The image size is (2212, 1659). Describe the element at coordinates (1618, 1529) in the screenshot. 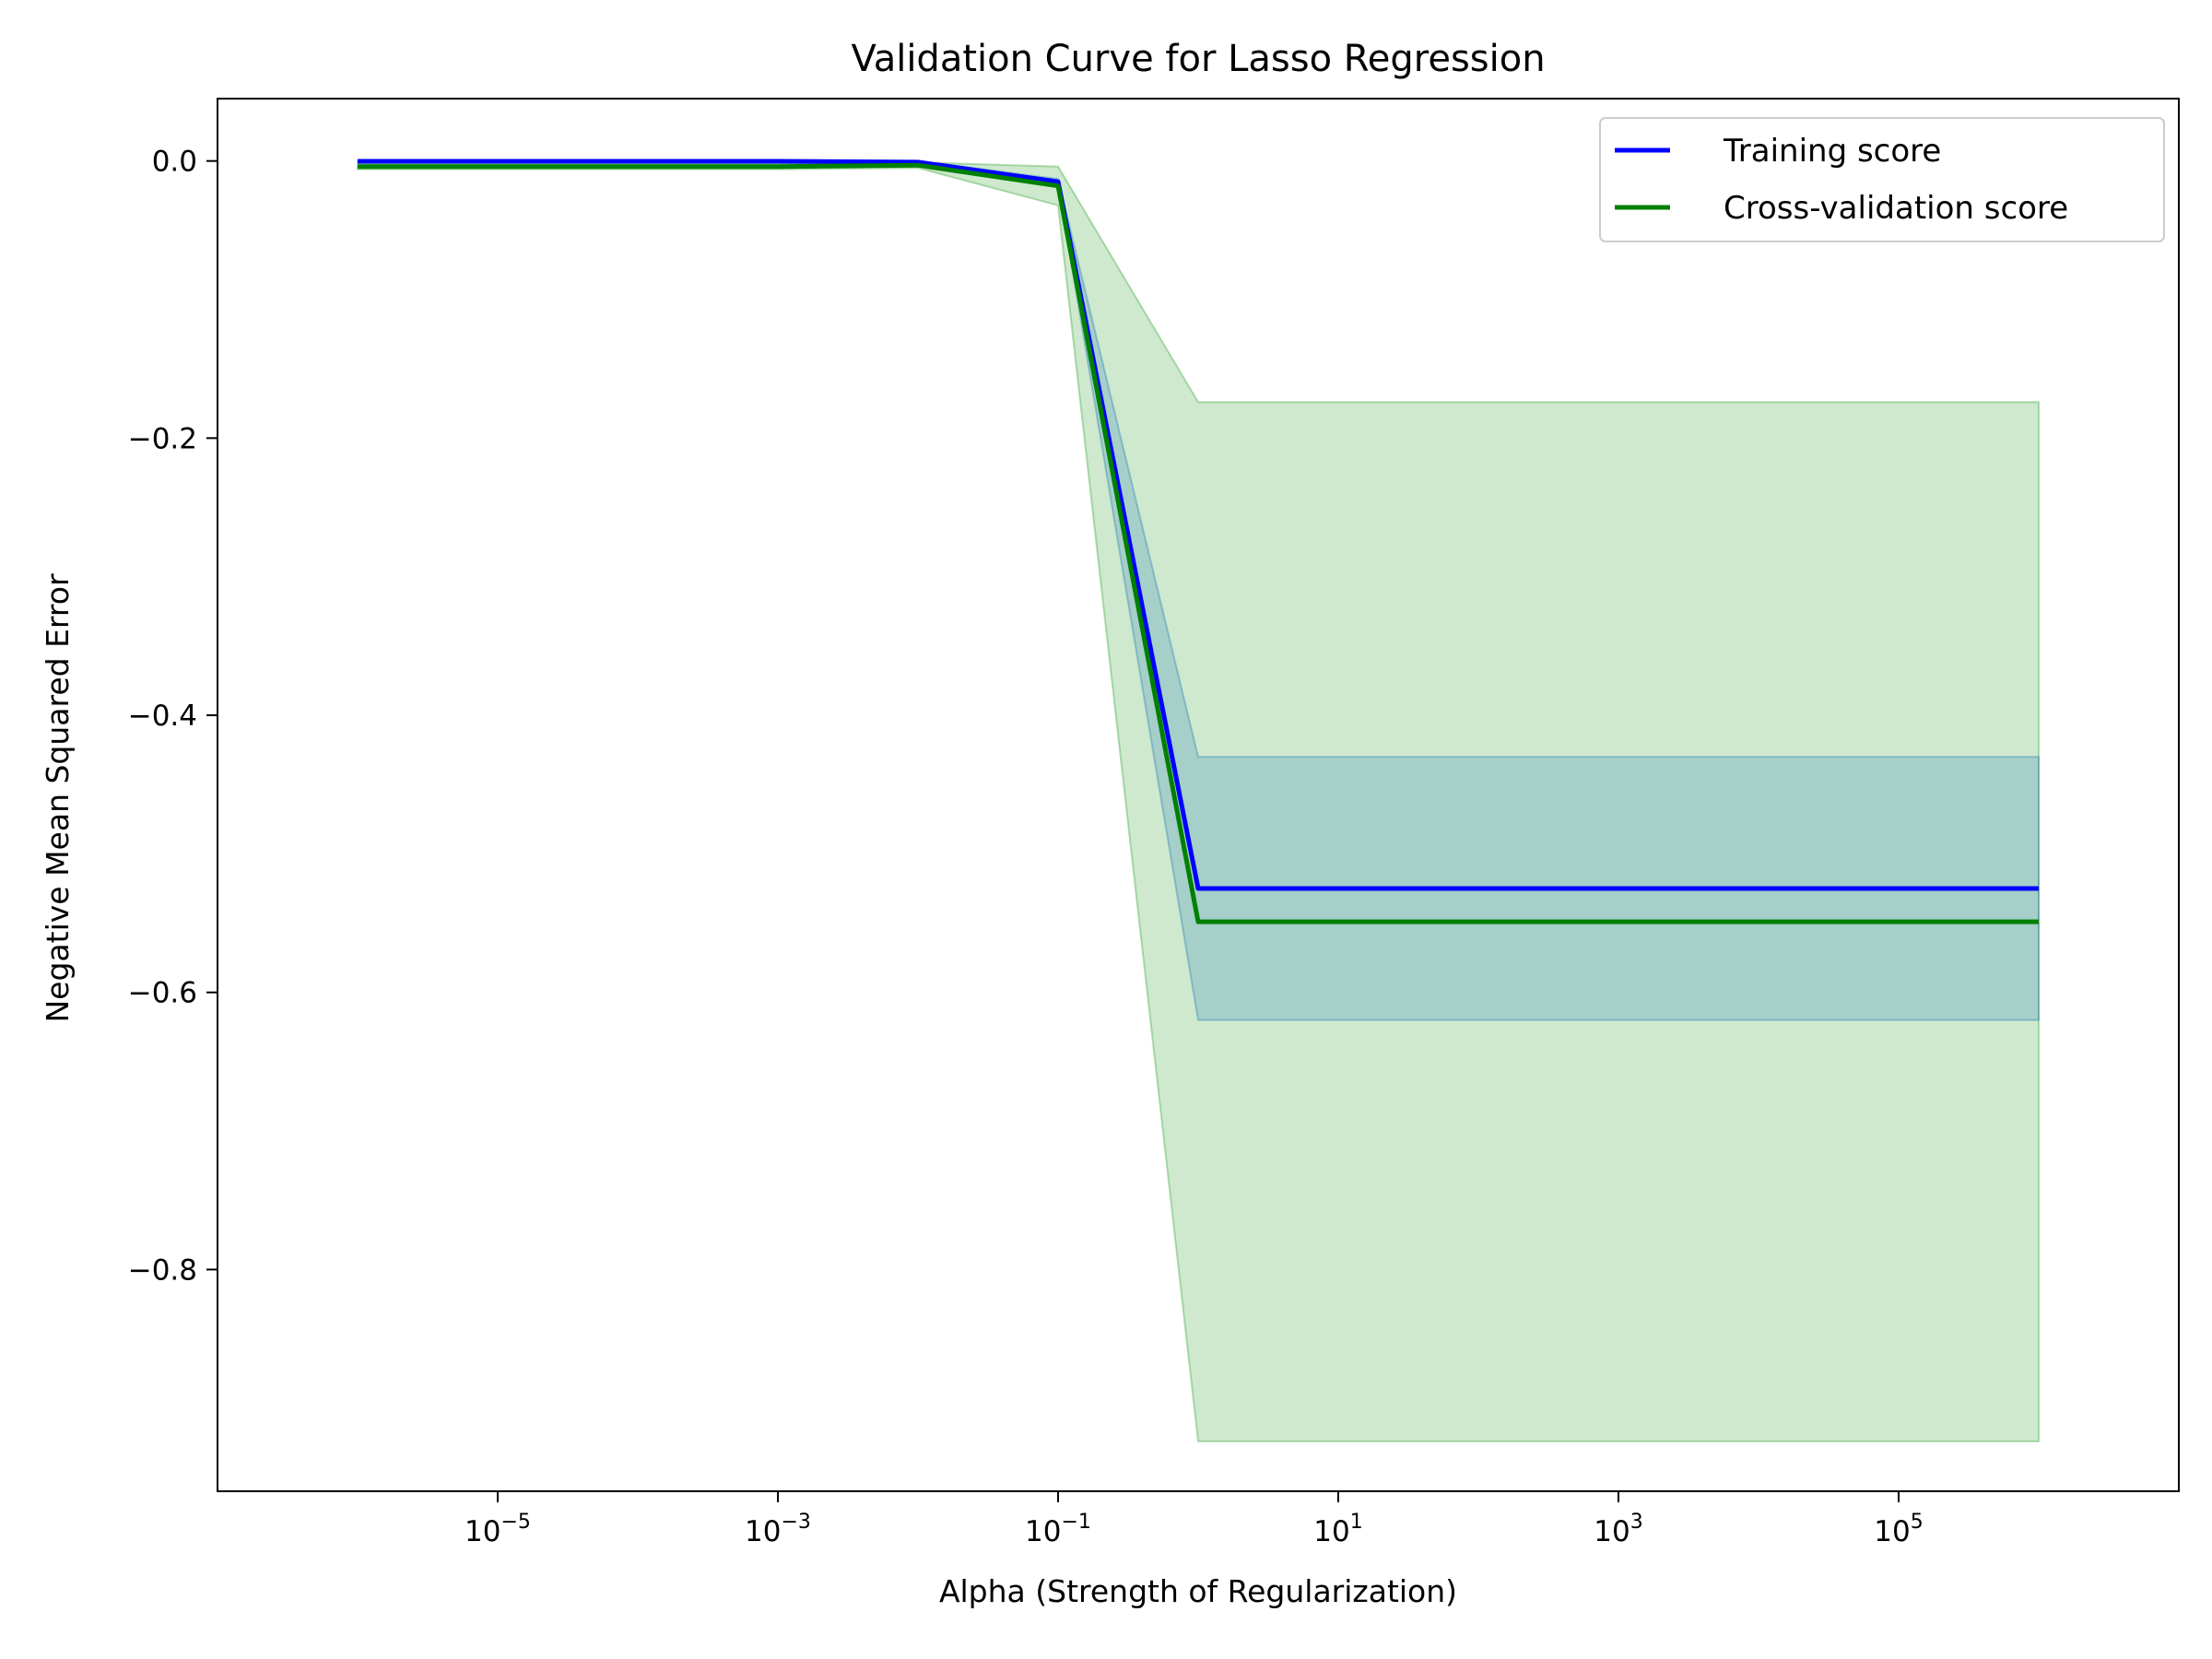

I see `x-tick-label: 10³` at that location.